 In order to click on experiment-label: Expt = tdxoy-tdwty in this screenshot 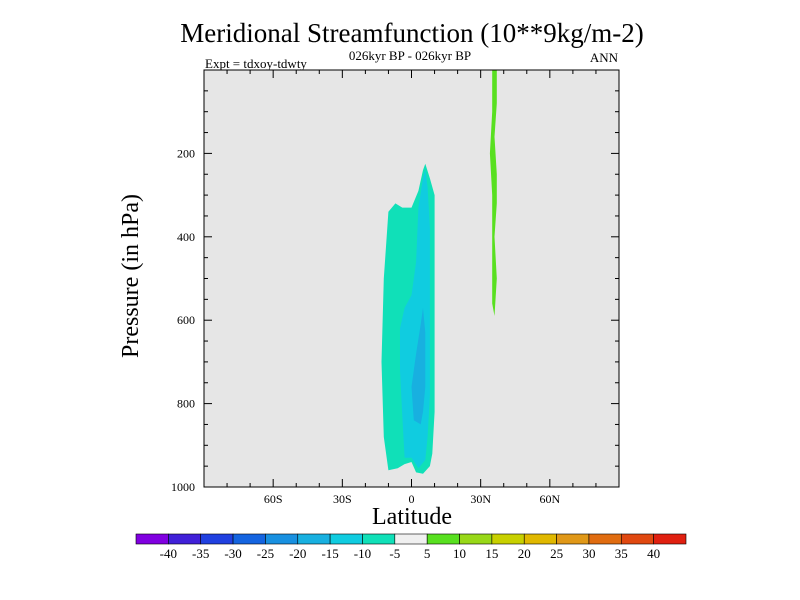, I will do `click(256, 63)`.